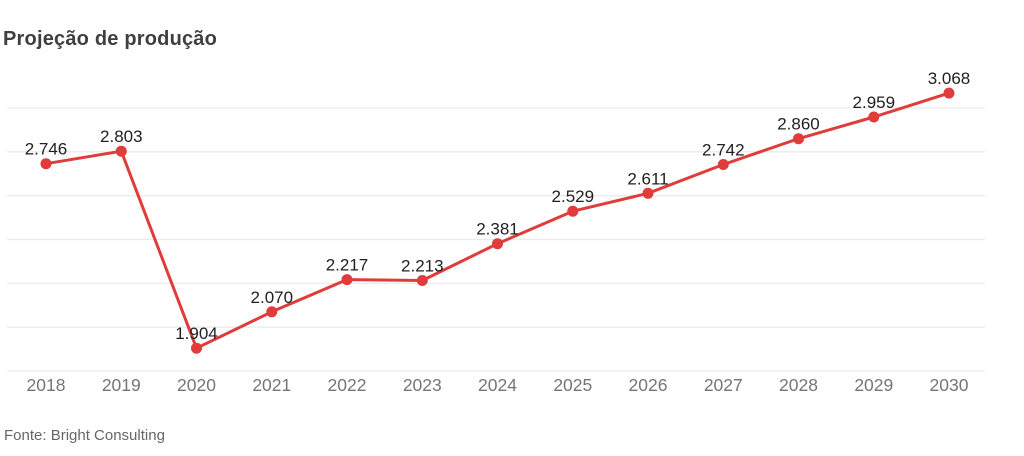 The width and height of the screenshot is (1024, 456). I want to click on x-axis-tick-label: 2026, so click(648, 385).